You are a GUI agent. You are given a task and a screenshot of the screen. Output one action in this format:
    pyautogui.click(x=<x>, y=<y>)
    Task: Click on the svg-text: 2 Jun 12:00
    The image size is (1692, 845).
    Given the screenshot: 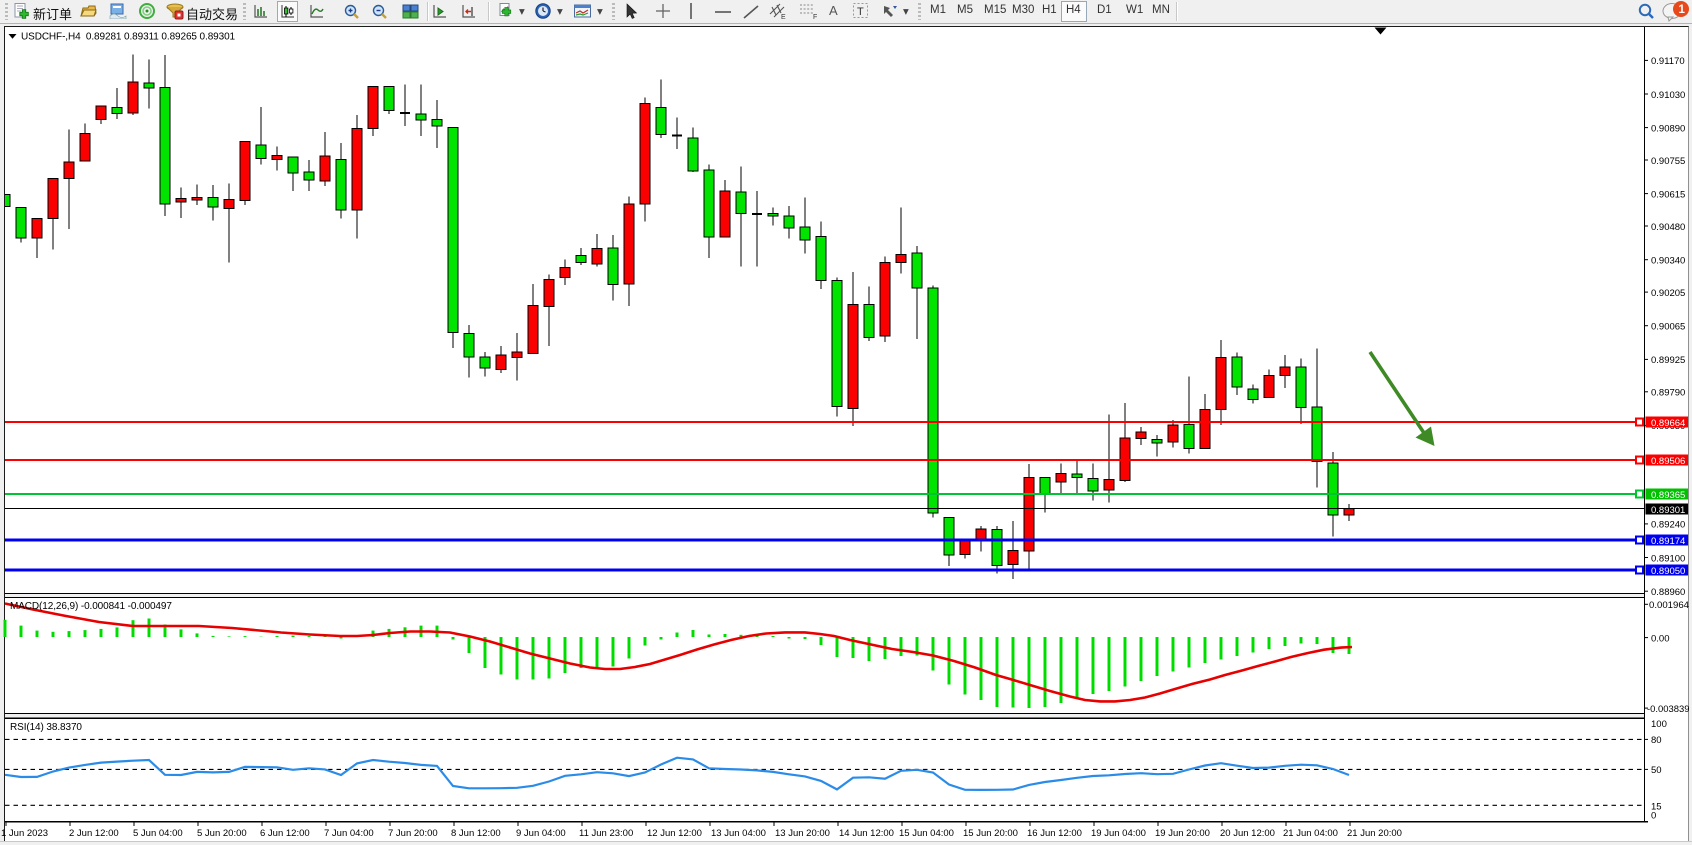 What is the action you would take?
    pyautogui.click(x=94, y=833)
    